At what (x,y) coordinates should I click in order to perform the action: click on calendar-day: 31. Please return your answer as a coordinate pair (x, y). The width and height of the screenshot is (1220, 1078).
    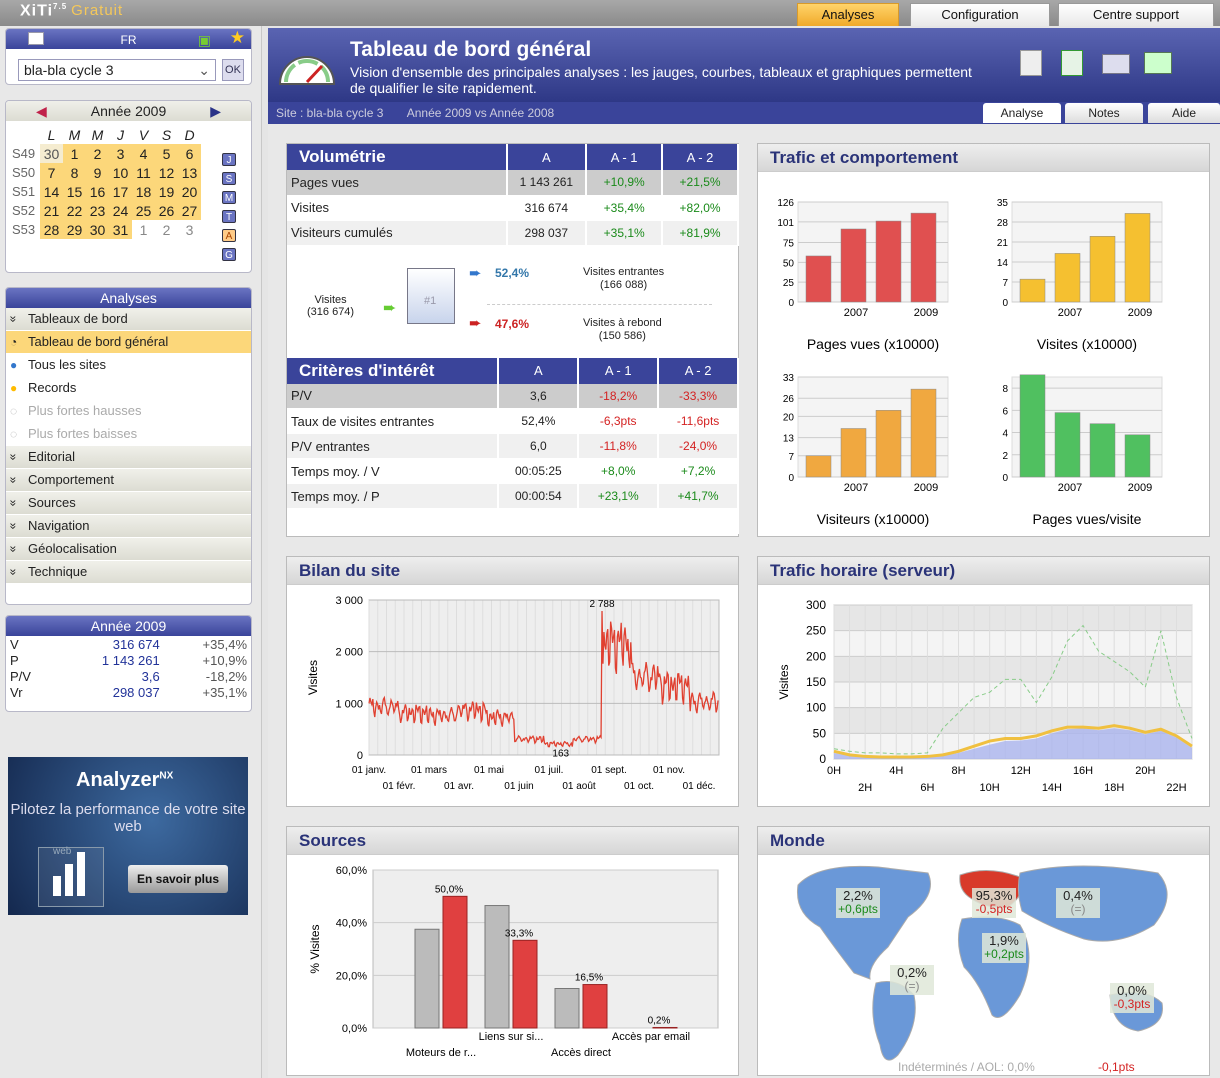
    Looking at the image, I should click on (120, 229).